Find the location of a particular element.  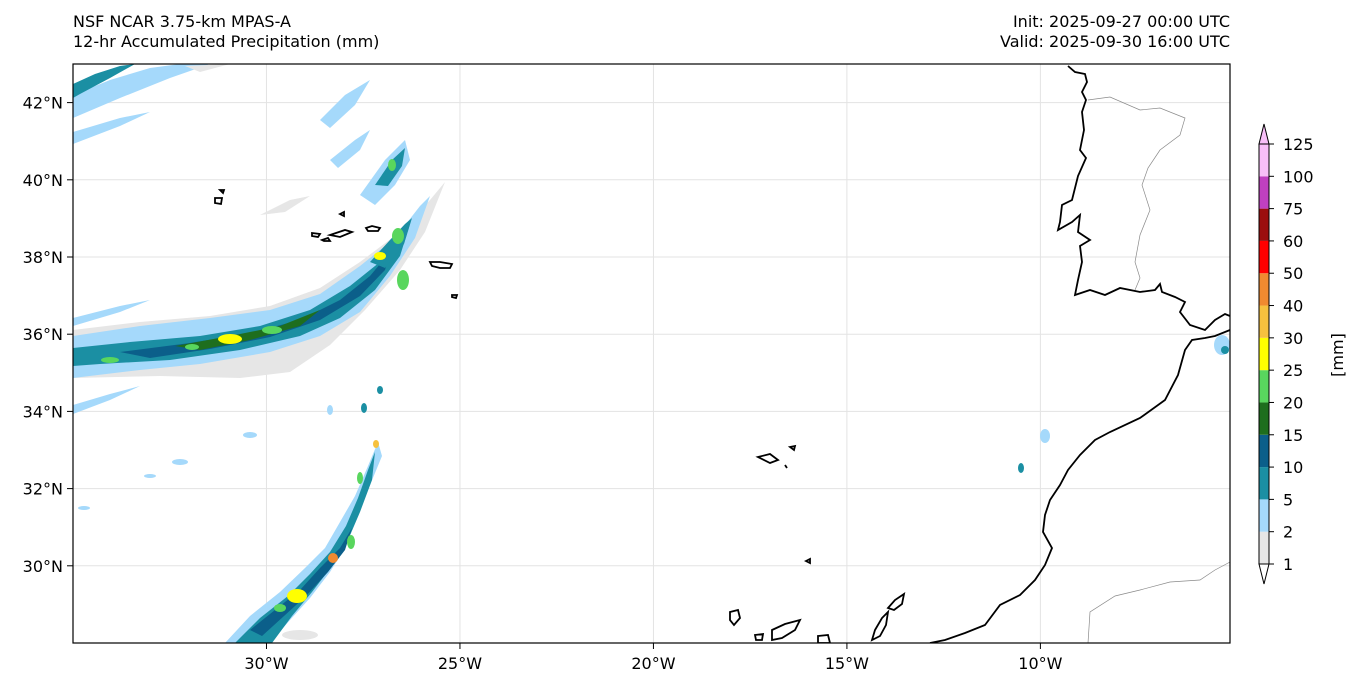

lat-tick-label: 40°N is located at coordinates (43, 180).